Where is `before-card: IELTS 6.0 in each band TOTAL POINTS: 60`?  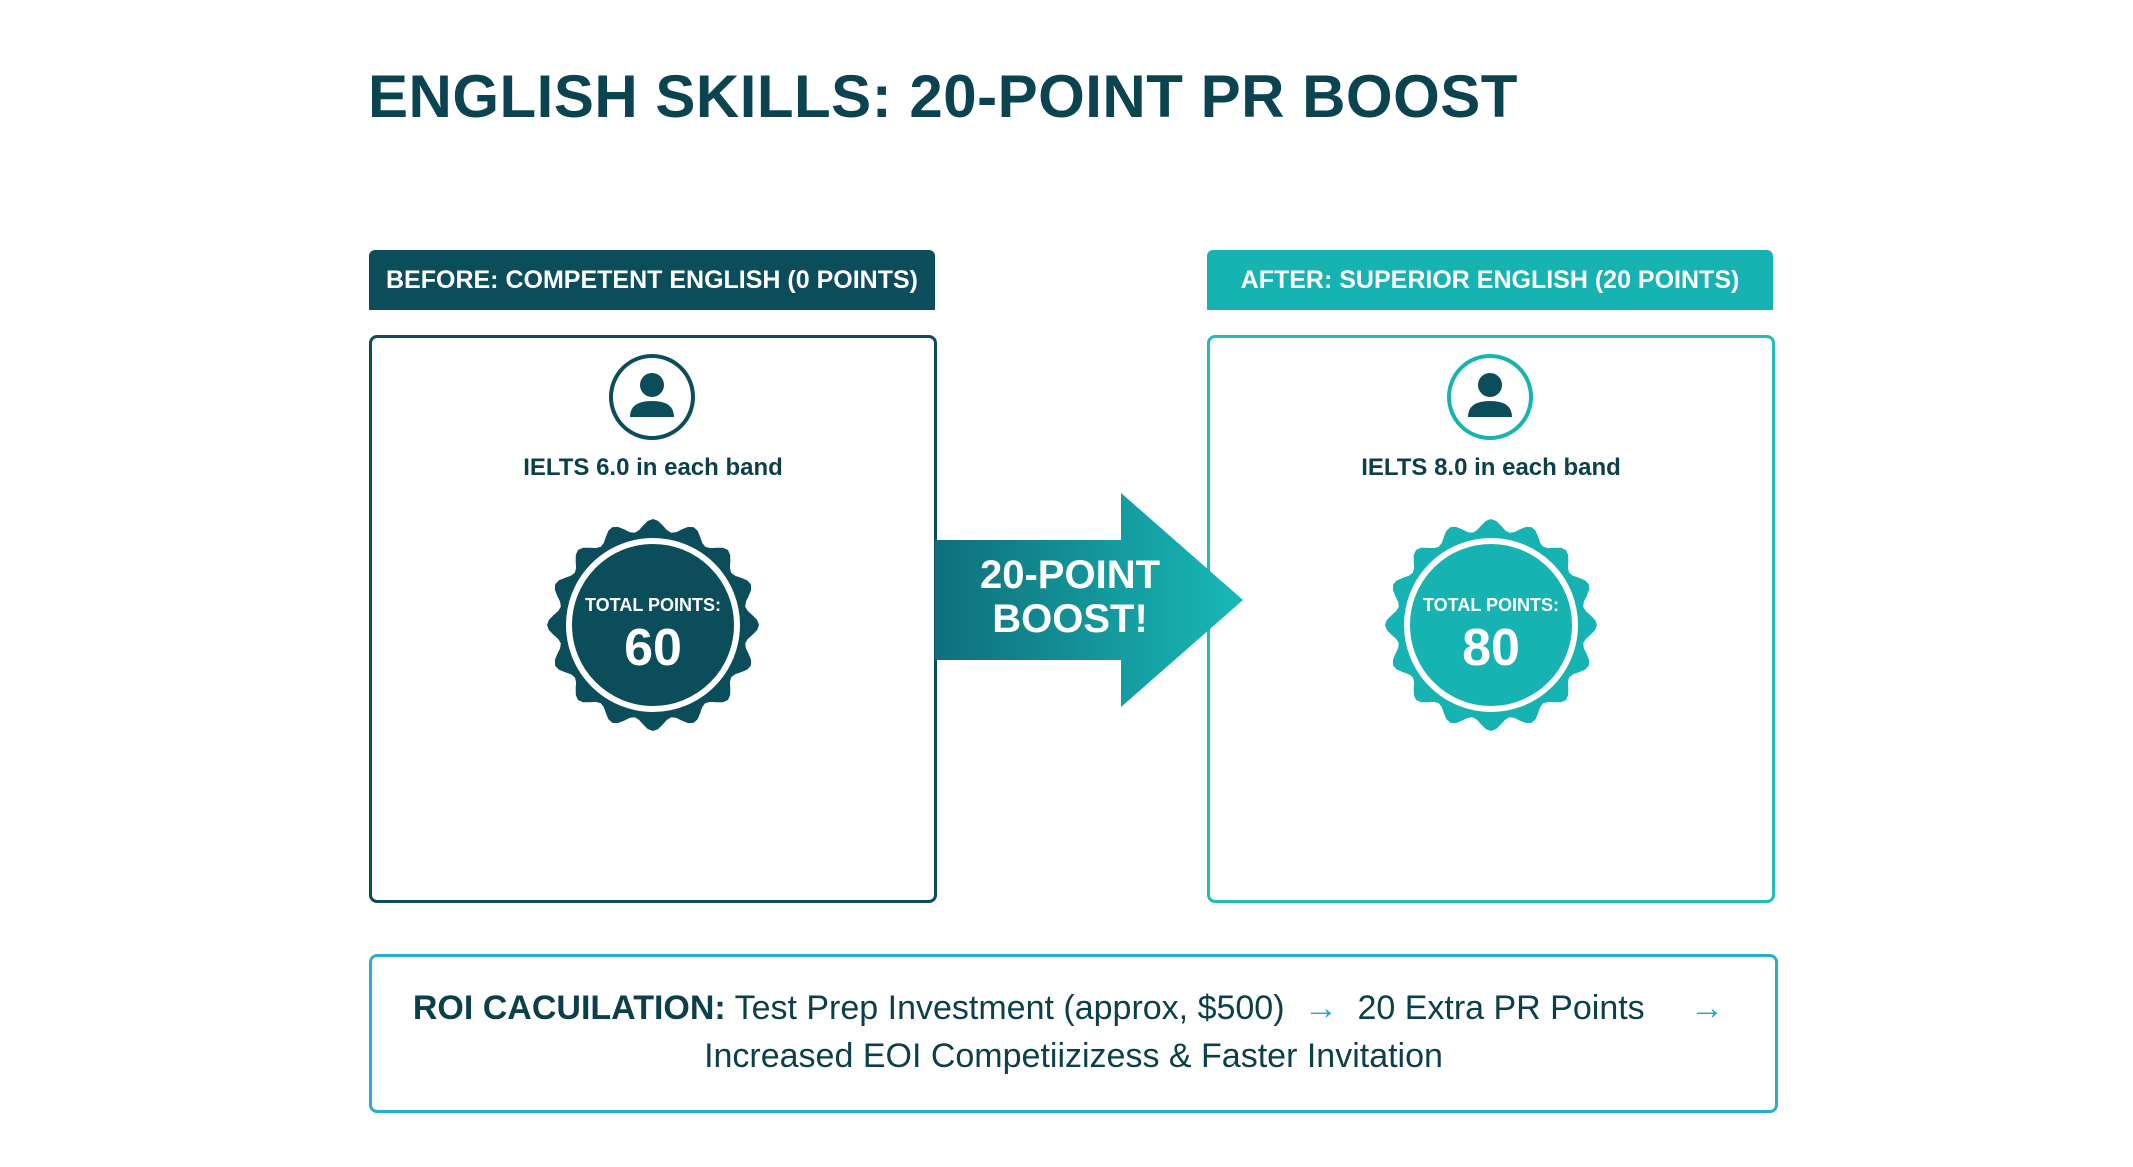
before-card: IELTS 6.0 in each band TOTAL POINTS: 60 is located at coordinates (653, 619).